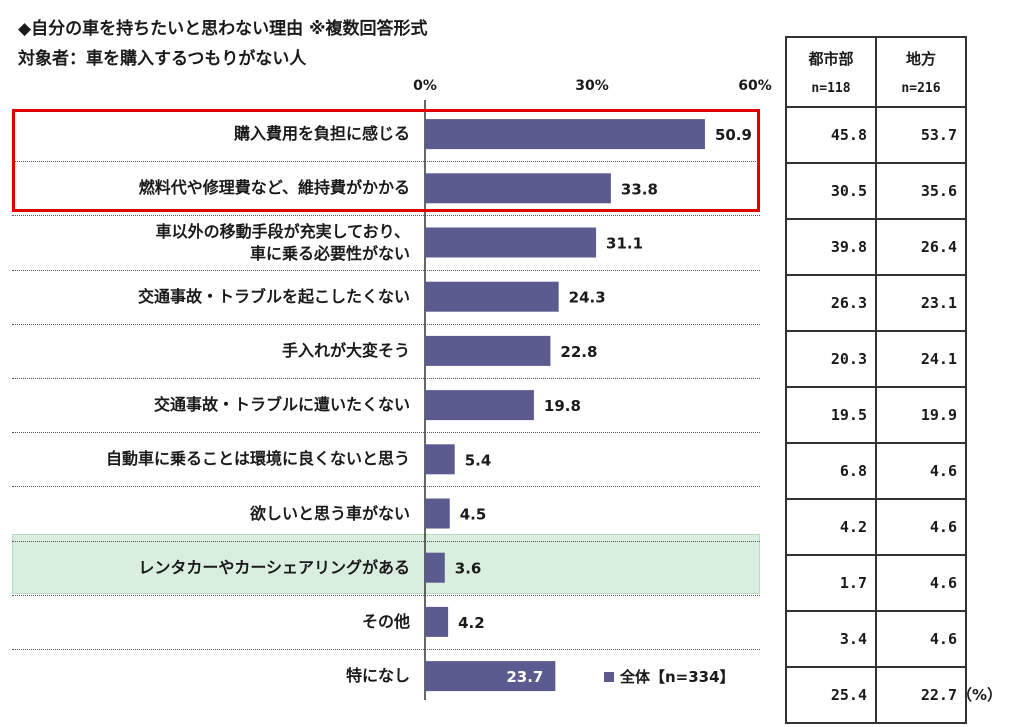  I want to click on category-label-line: 欲しいと思う車がない, so click(329, 513).